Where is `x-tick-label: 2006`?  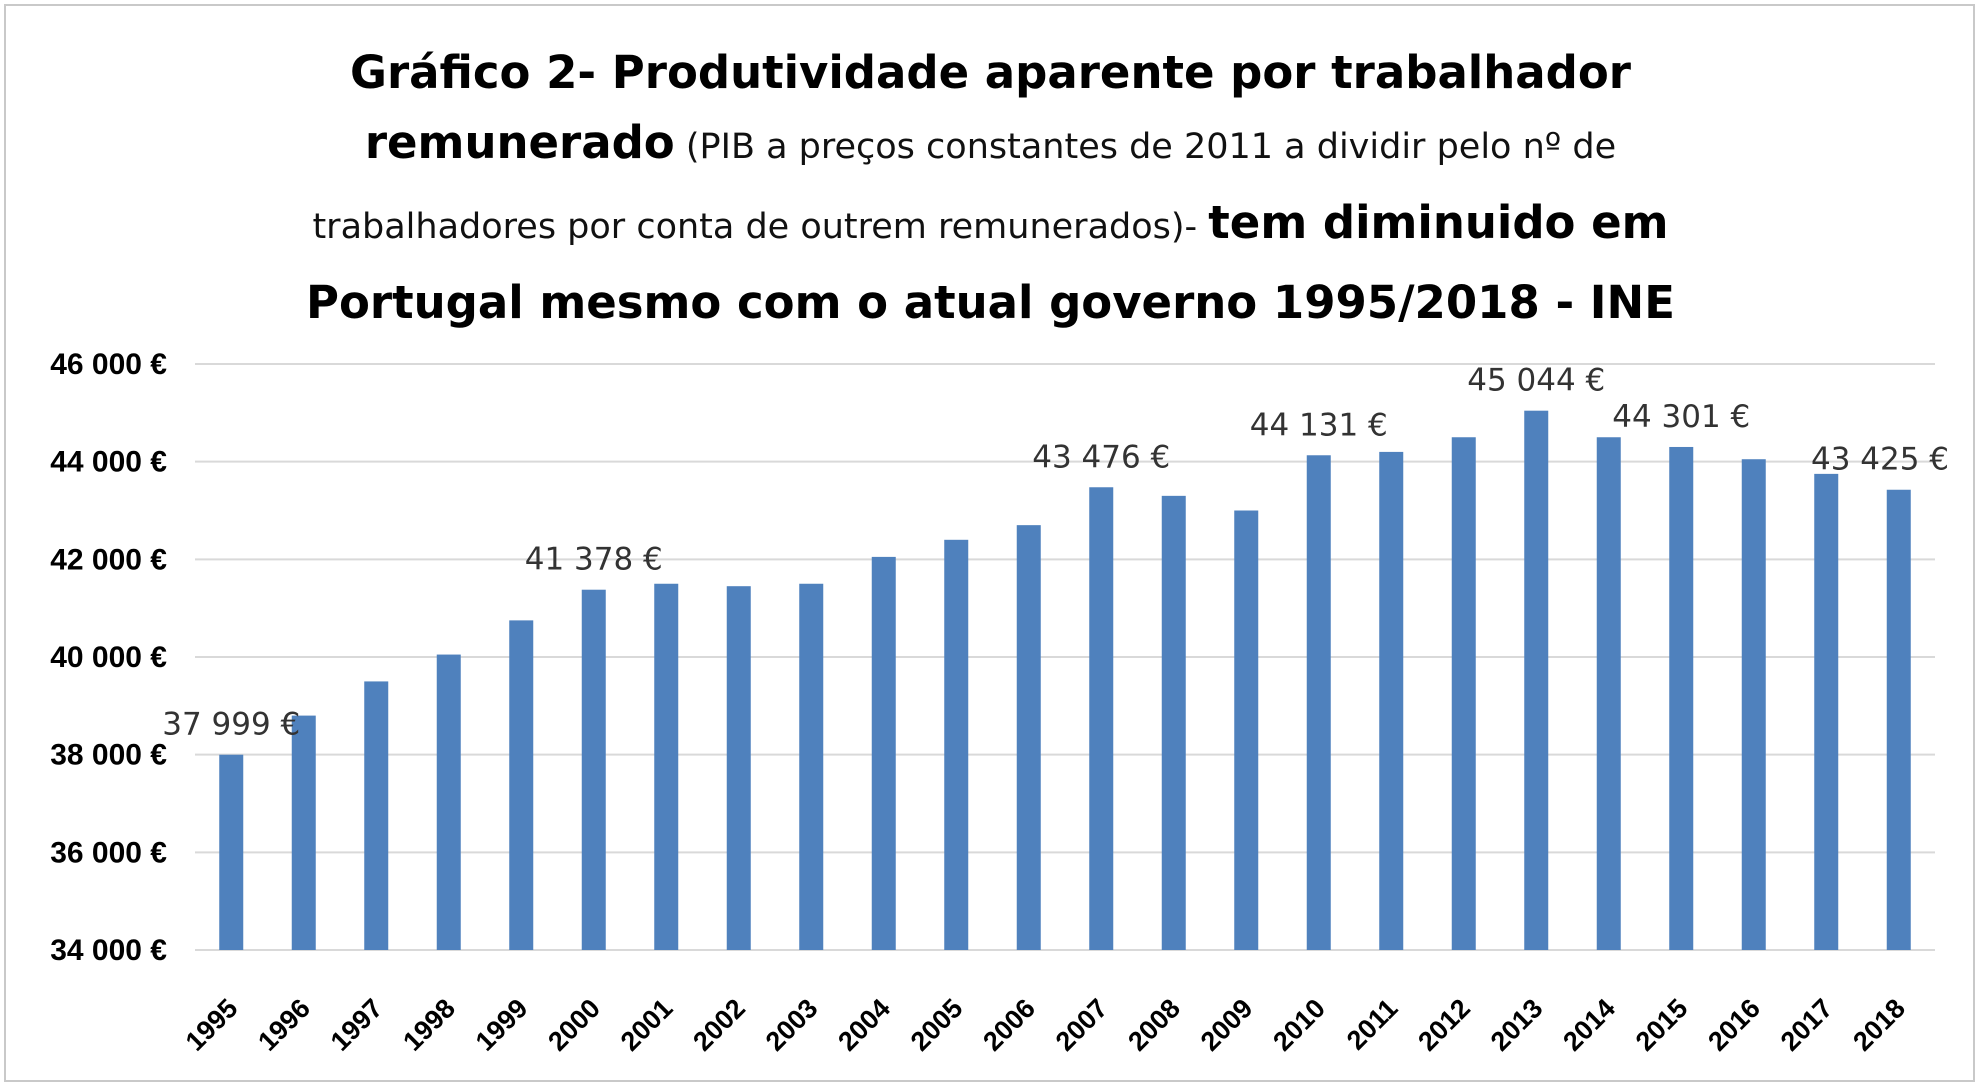 x-tick-label: 2006 is located at coordinates (1009, 1025).